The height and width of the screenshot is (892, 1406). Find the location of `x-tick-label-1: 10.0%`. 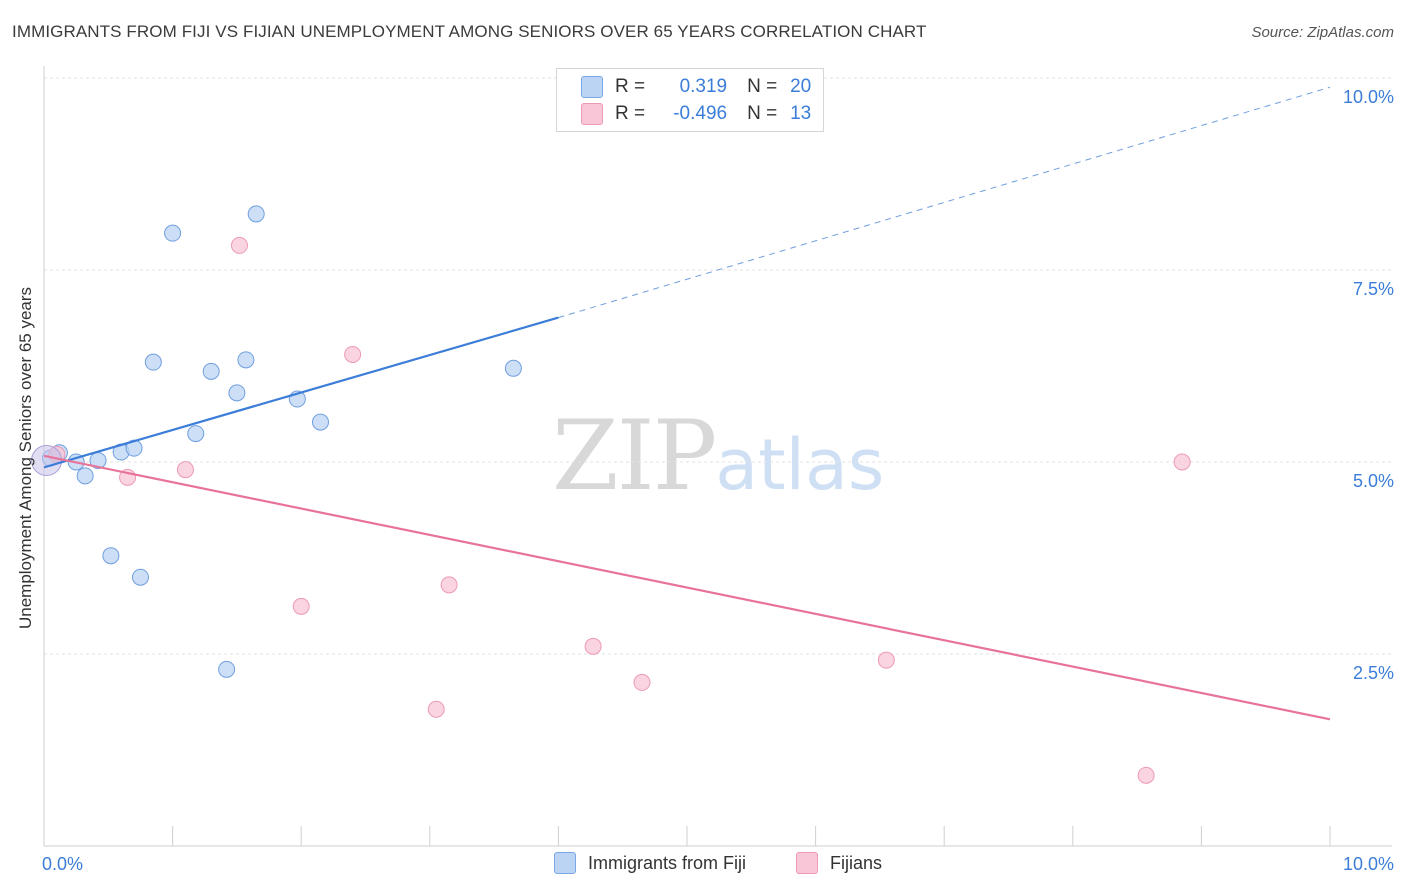

x-tick-label-1: 10.0% is located at coordinates (1368, 864).